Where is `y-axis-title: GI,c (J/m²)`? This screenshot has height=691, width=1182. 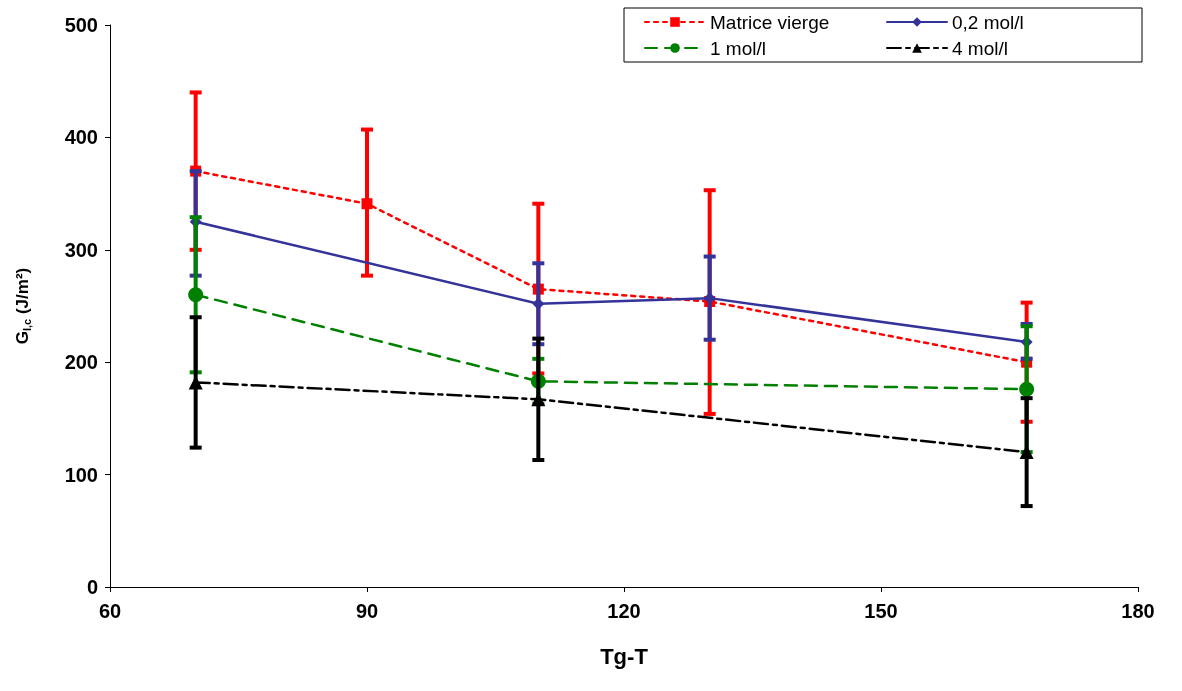 y-axis-title: GI,c (J/m²) is located at coordinates (23, 306).